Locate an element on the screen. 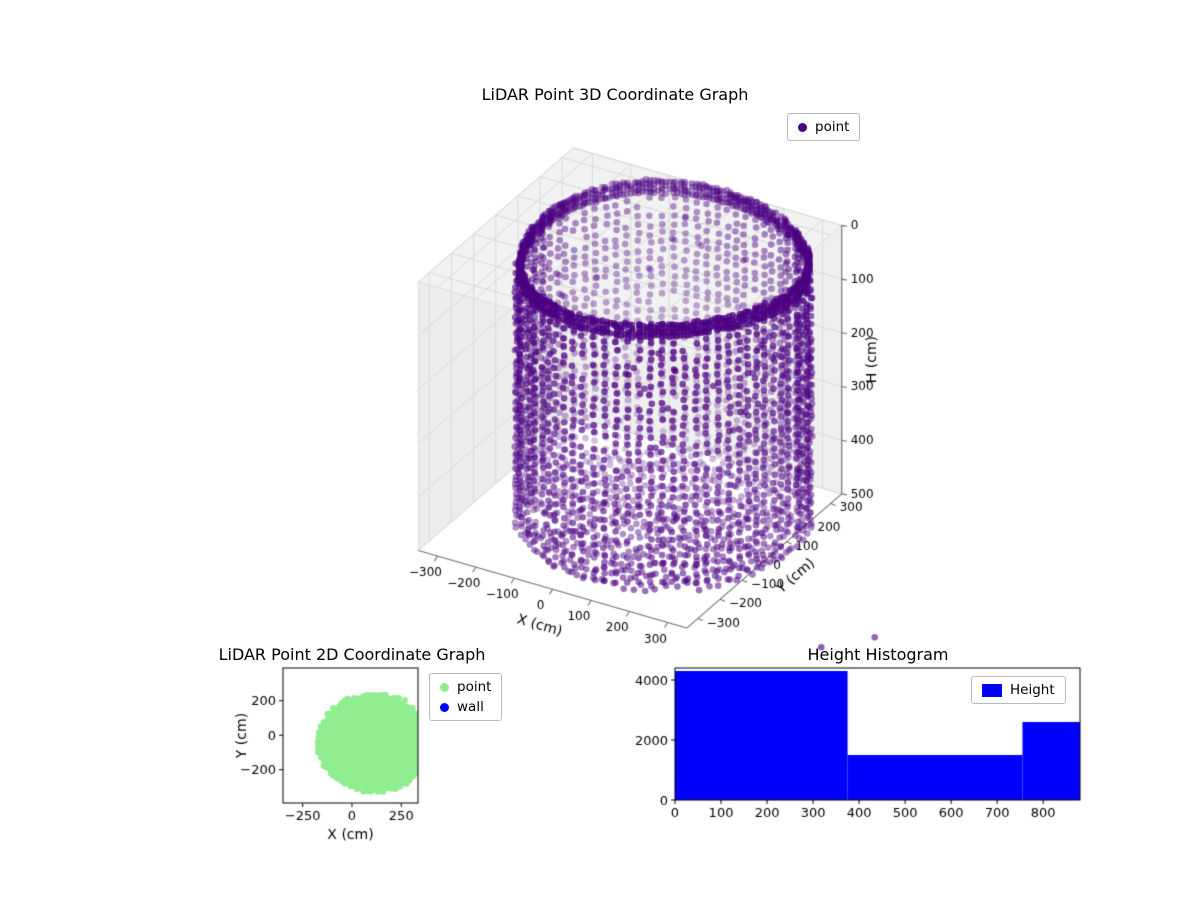  plot2d-legend: point wall is located at coordinates (466, 697).